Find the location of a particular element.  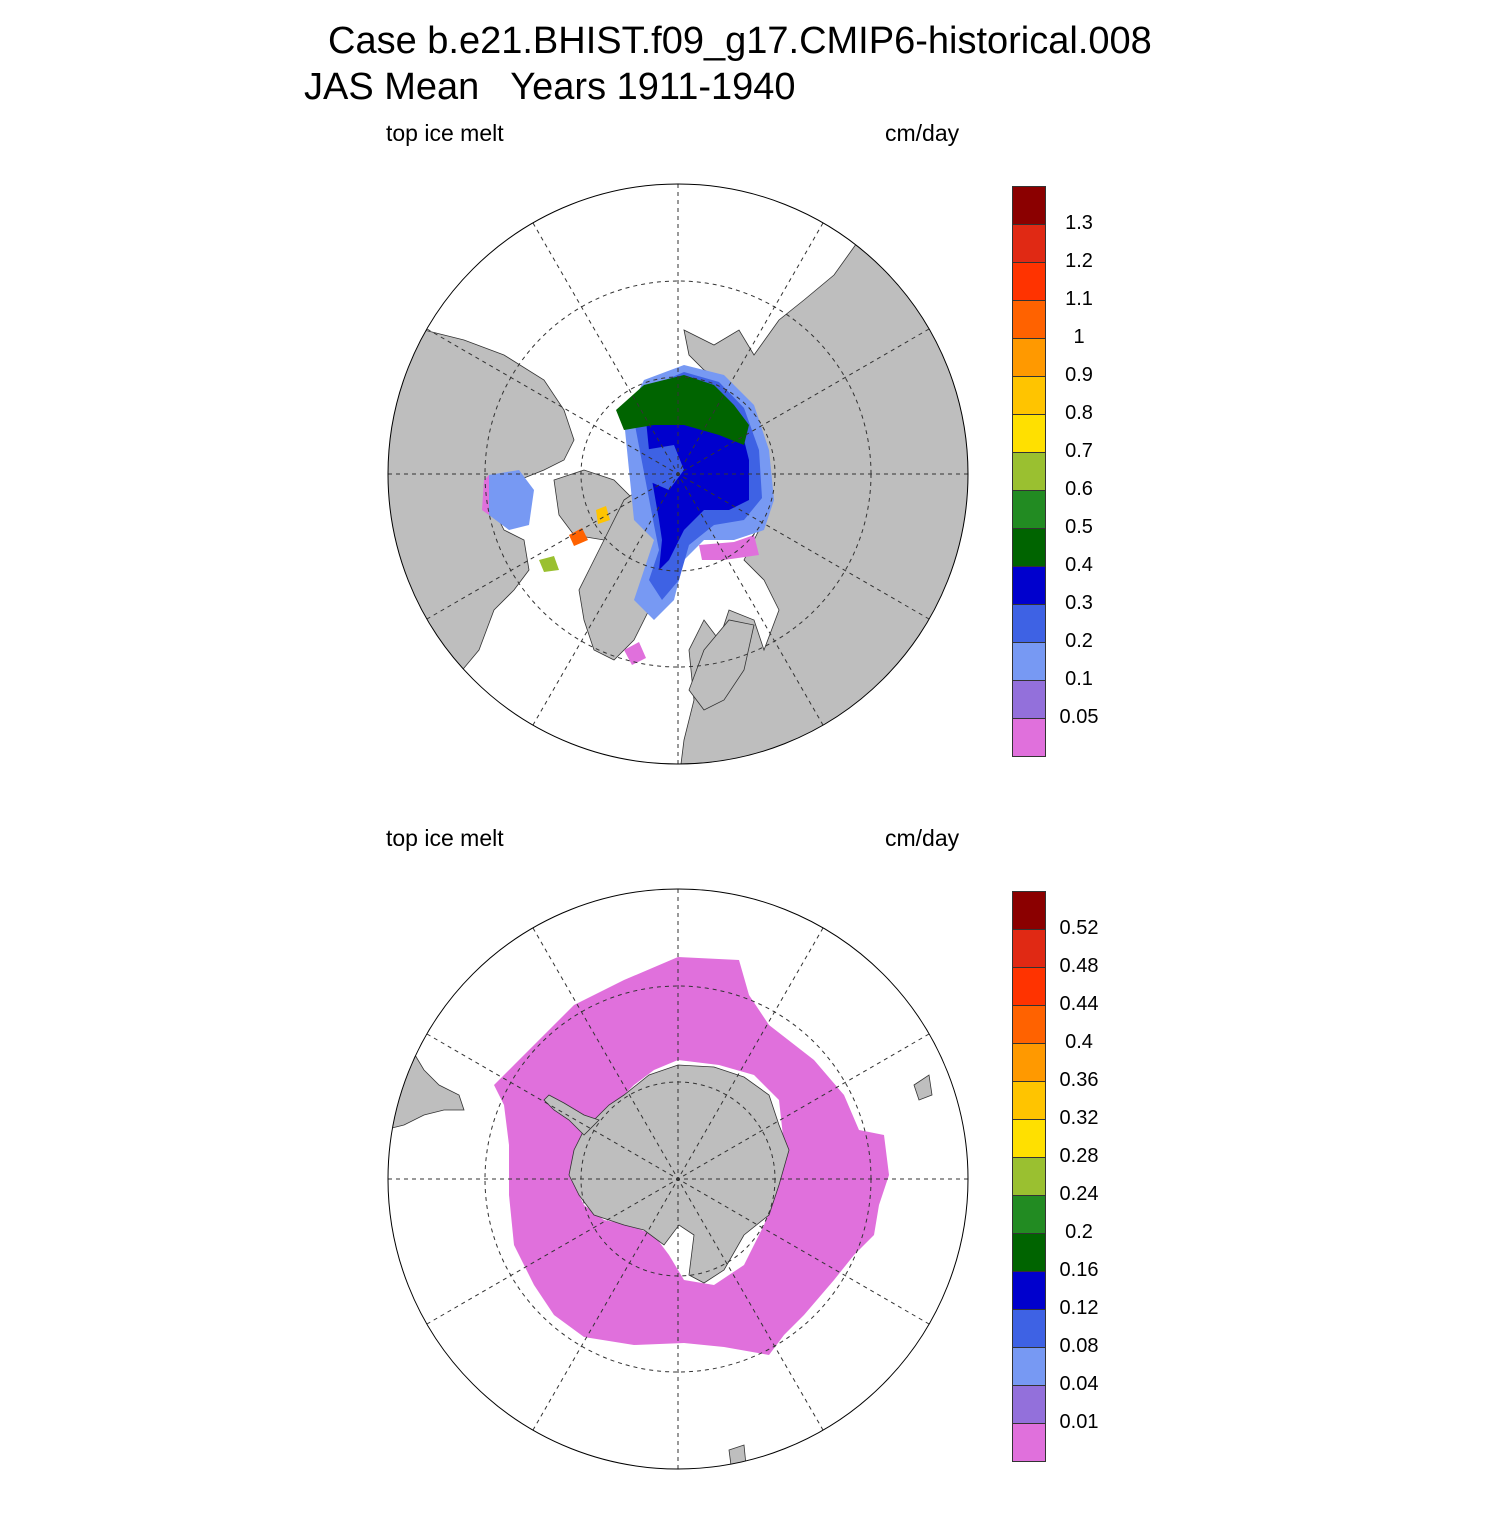

colorbar-label: 1.1 is located at coordinates (1079, 299).